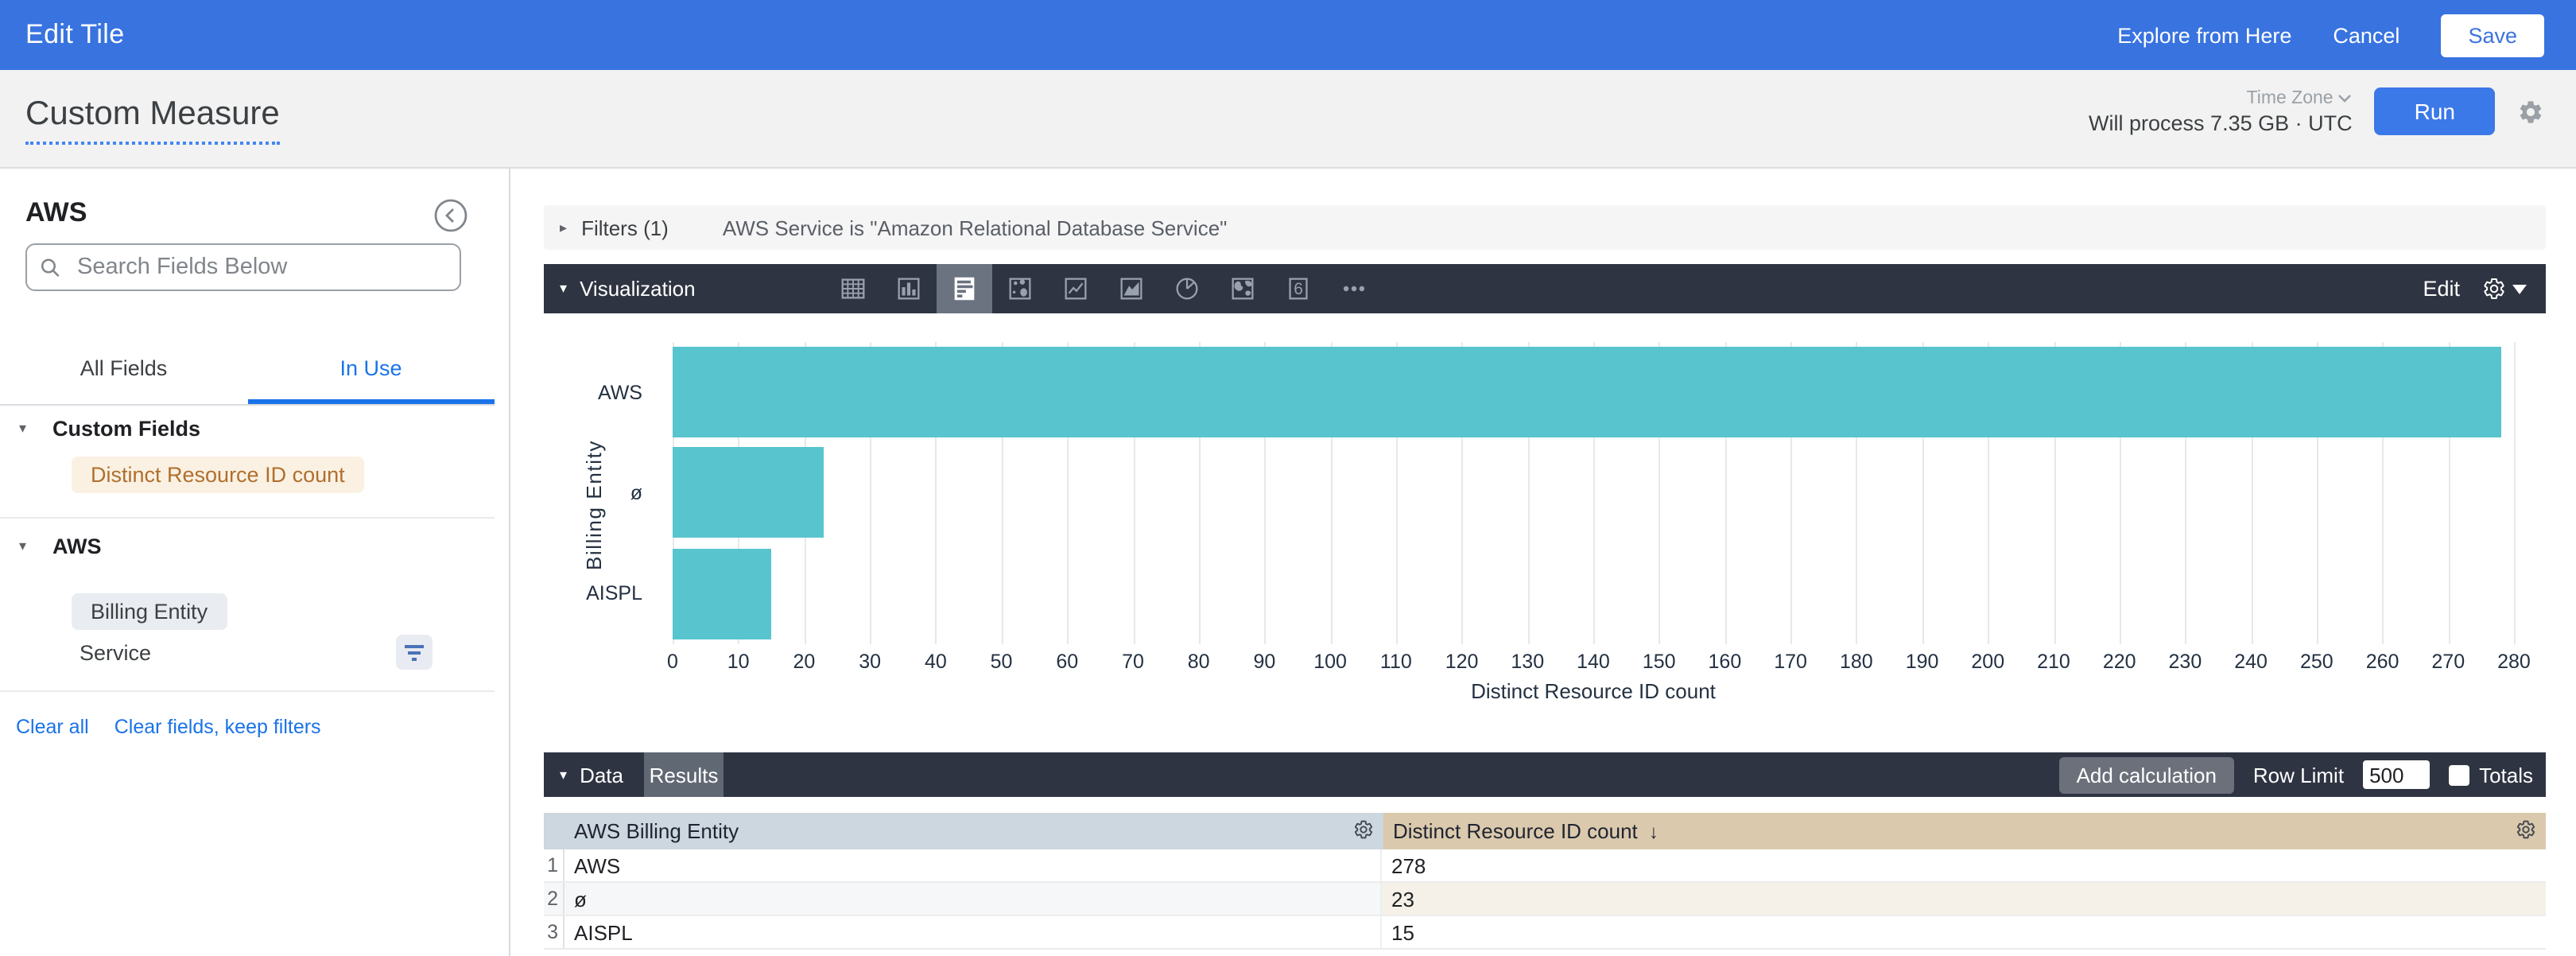 The image size is (2576, 956). Describe the element at coordinates (218, 727) in the screenshot. I see `clear-fields-keep-filters-link: Clear fields, keep filters` at that location.